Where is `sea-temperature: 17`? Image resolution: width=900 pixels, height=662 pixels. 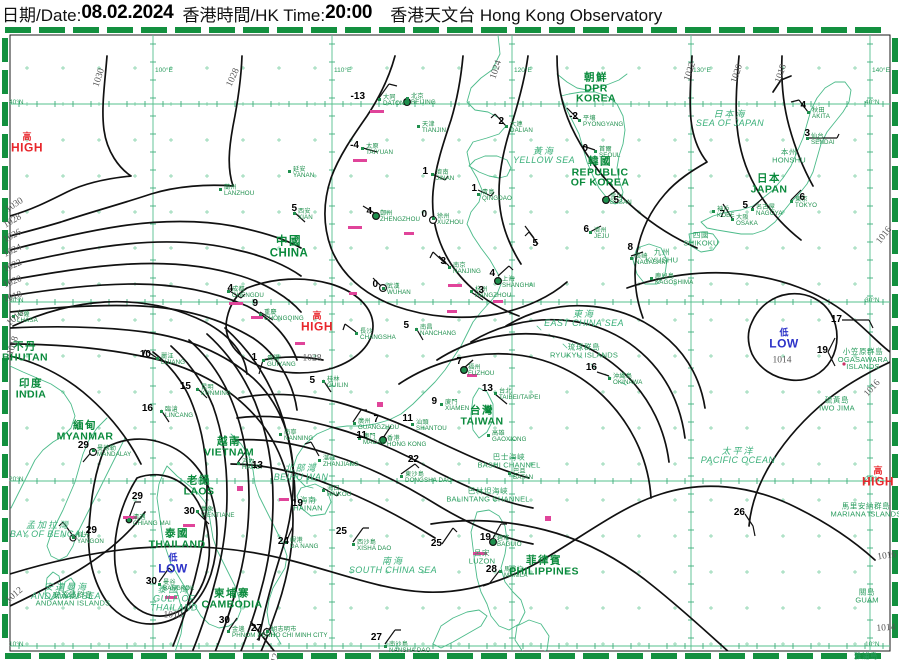
sea-temperature: 17 is located at coordinates (836, 319).